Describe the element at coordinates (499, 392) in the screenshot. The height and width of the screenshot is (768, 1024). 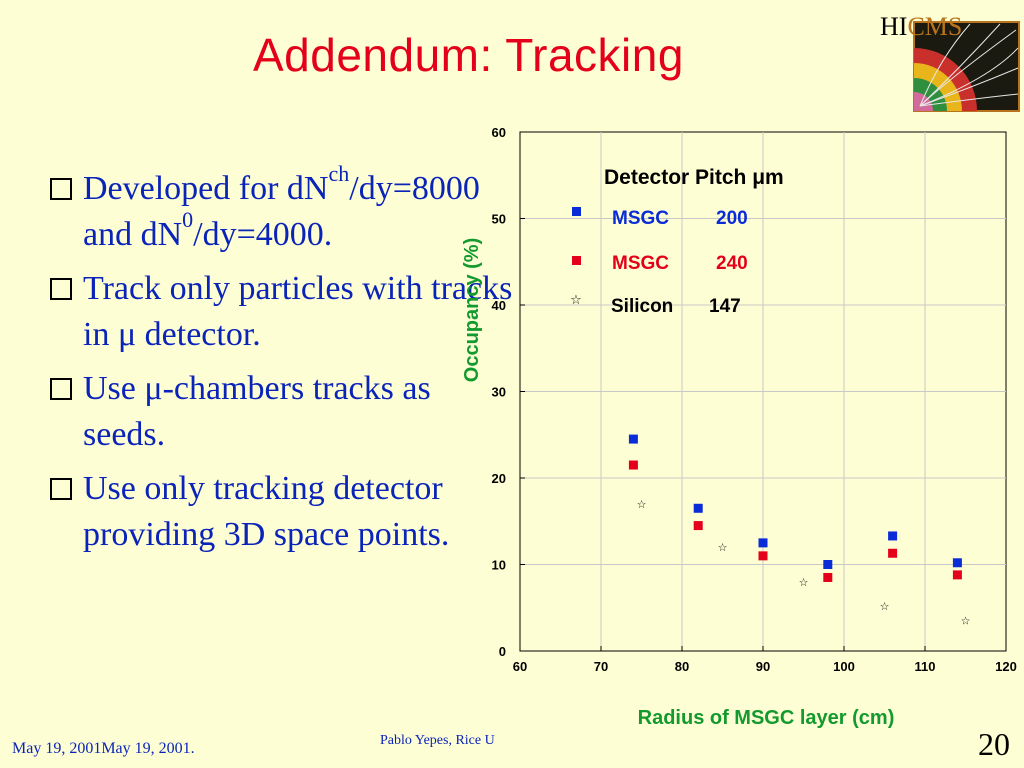
I see `y-tick-label: 30` at that location.